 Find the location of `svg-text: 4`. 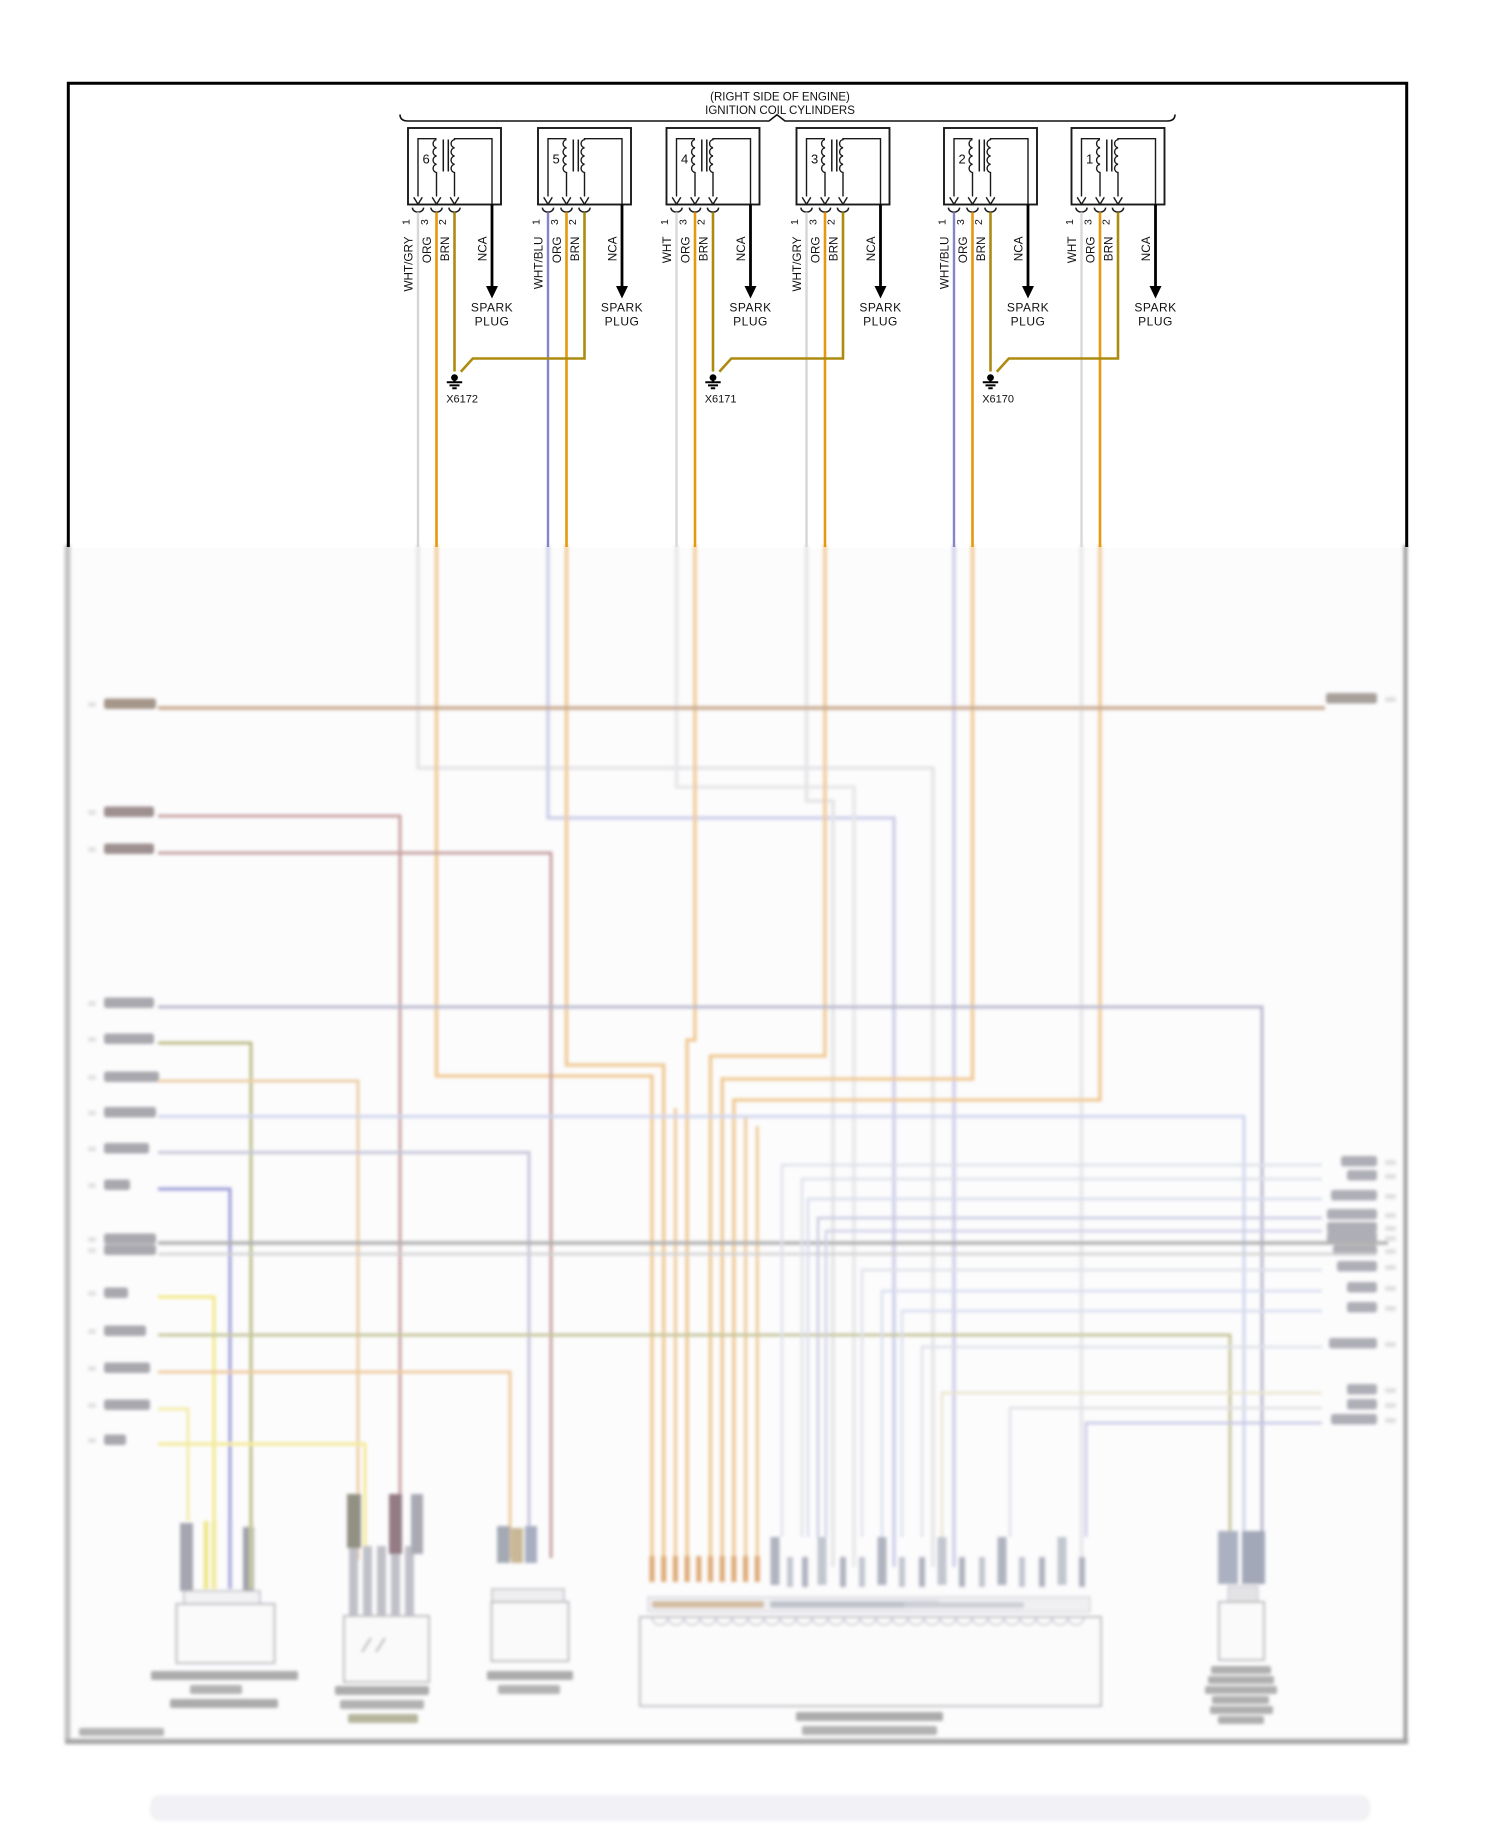

svg-text: 4 is located at coordinates (684, 159).